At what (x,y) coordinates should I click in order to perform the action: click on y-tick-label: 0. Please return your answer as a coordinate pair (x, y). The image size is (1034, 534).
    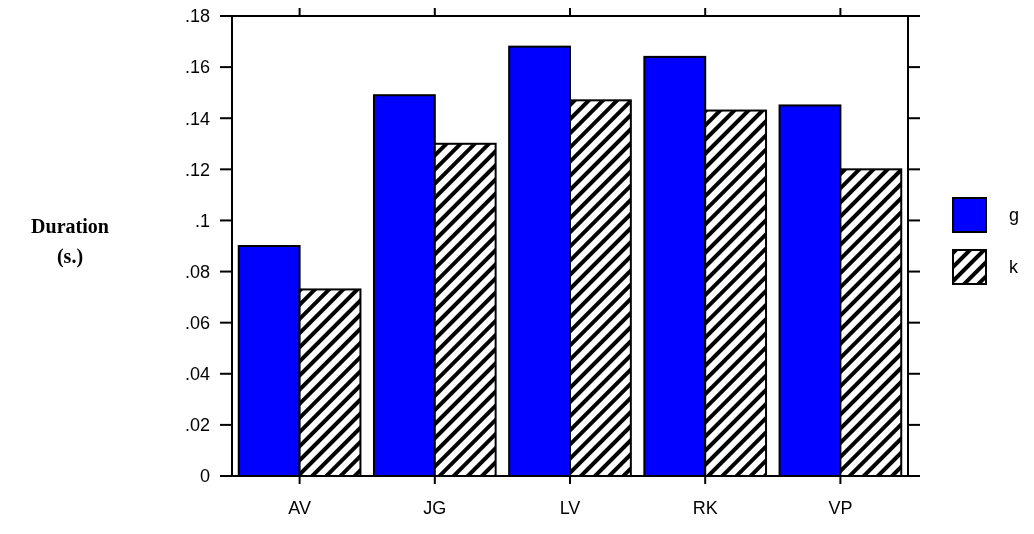
    Looking at the image, I should click on (204, 476).